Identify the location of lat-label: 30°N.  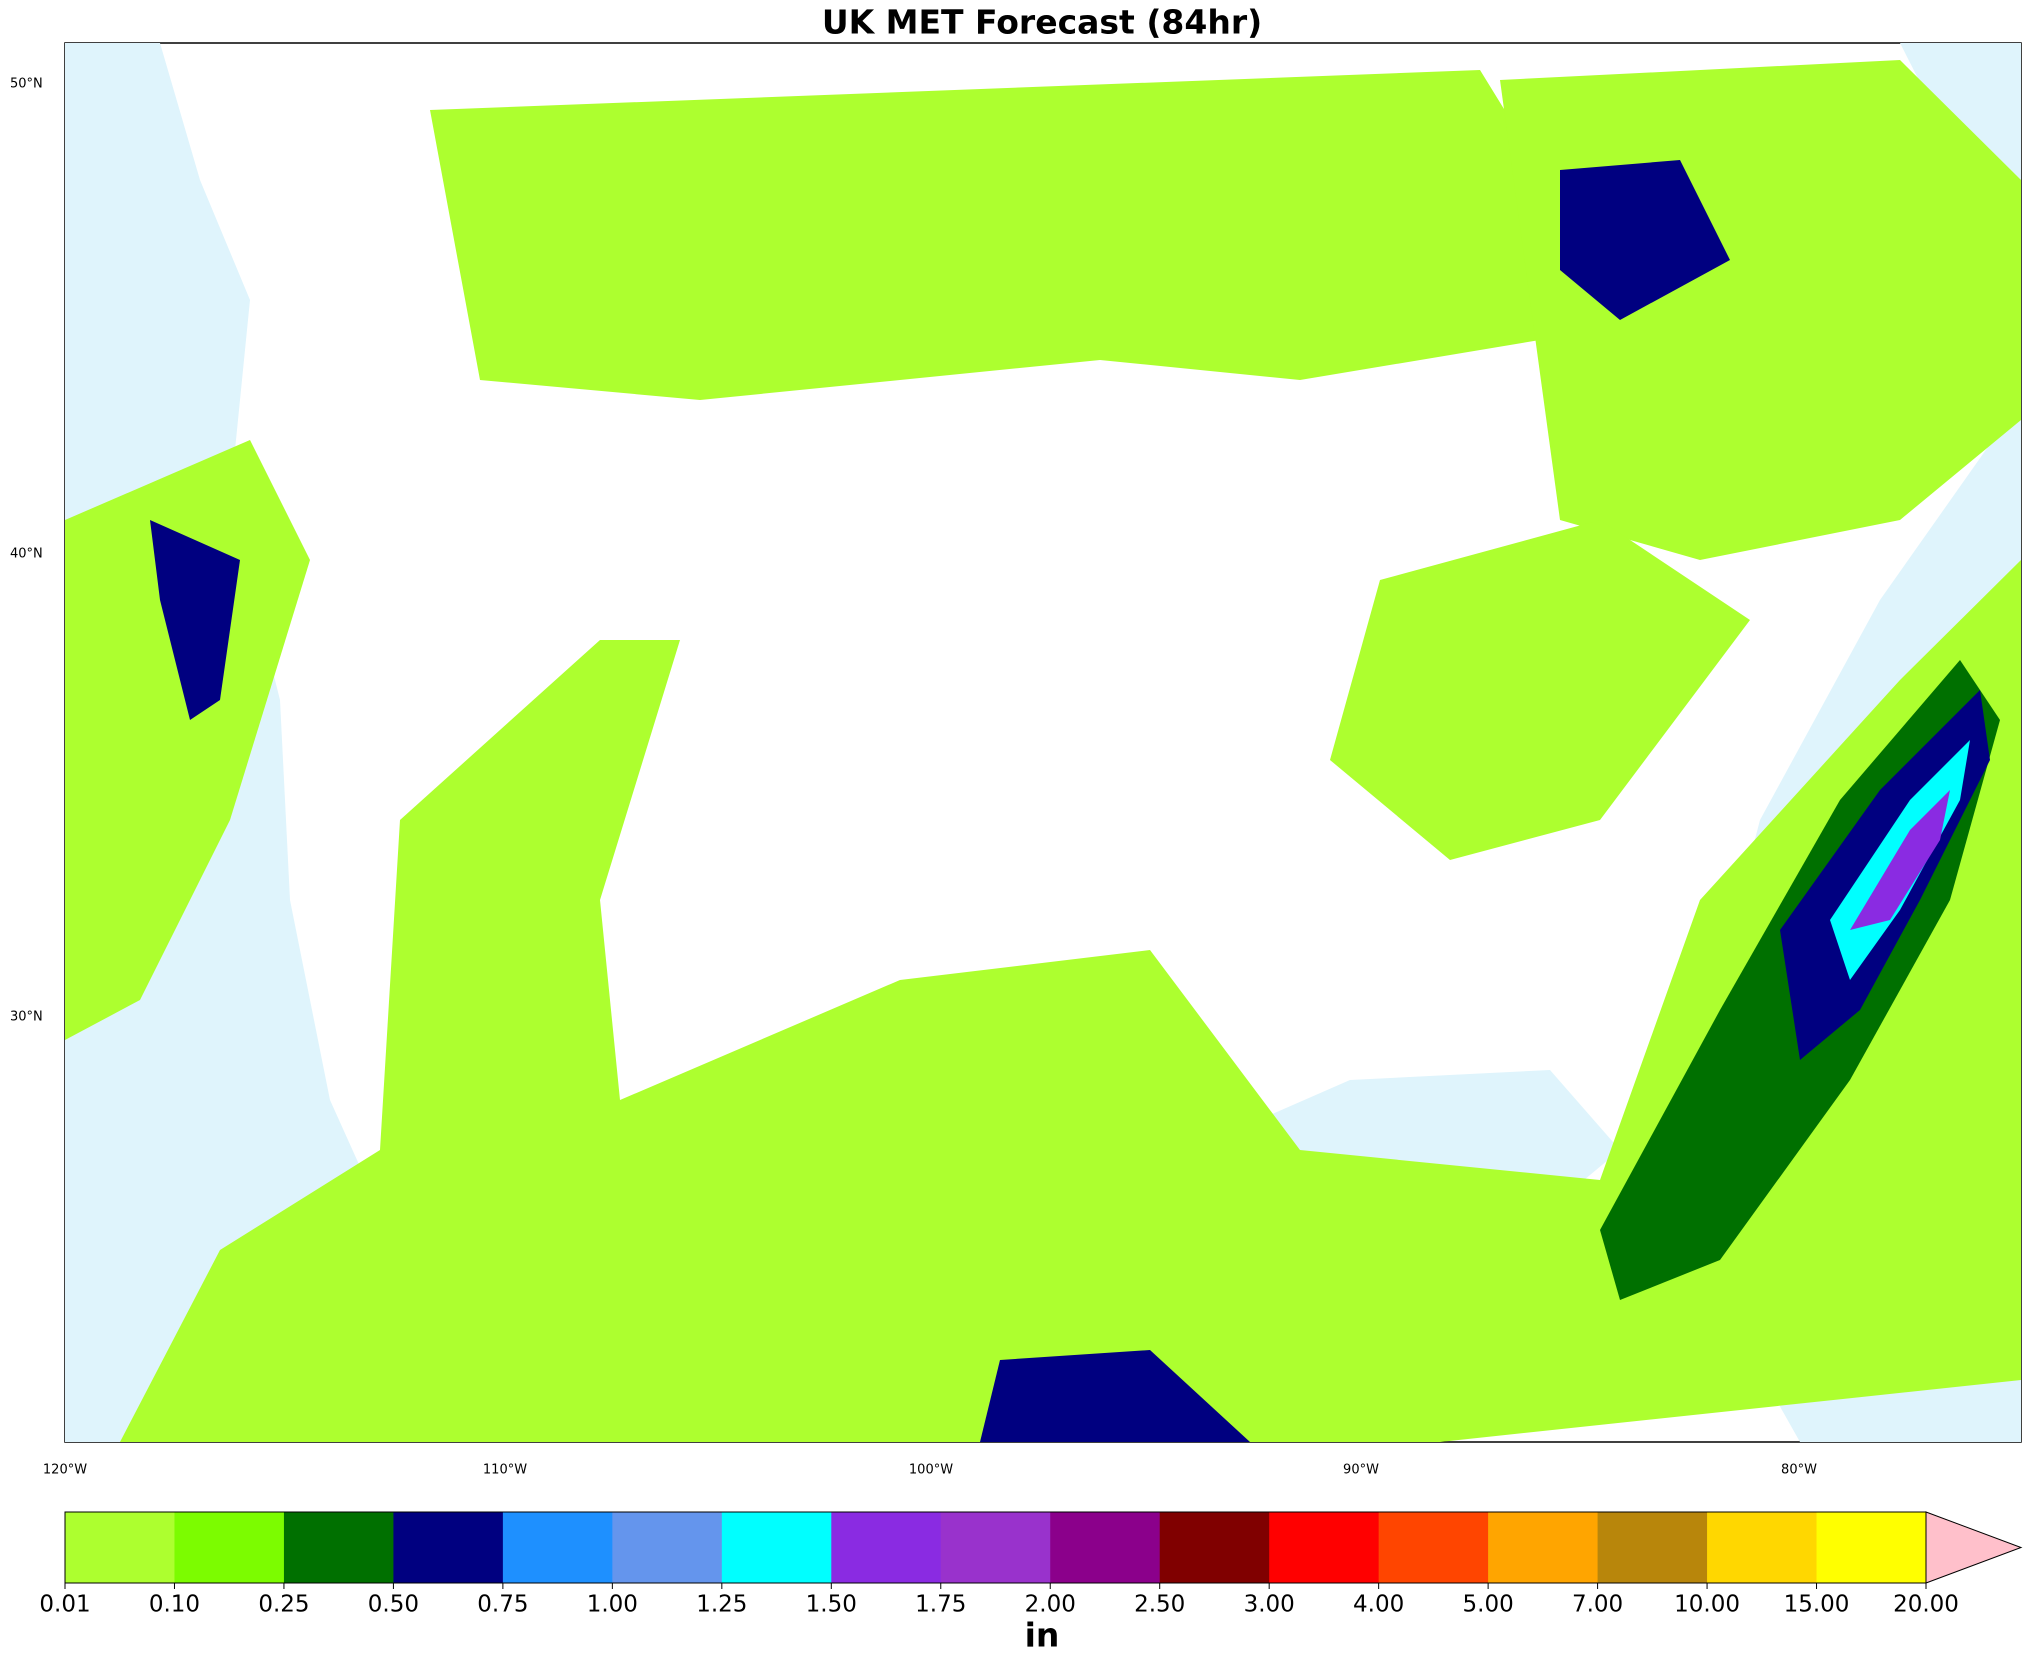
(26, 1017).